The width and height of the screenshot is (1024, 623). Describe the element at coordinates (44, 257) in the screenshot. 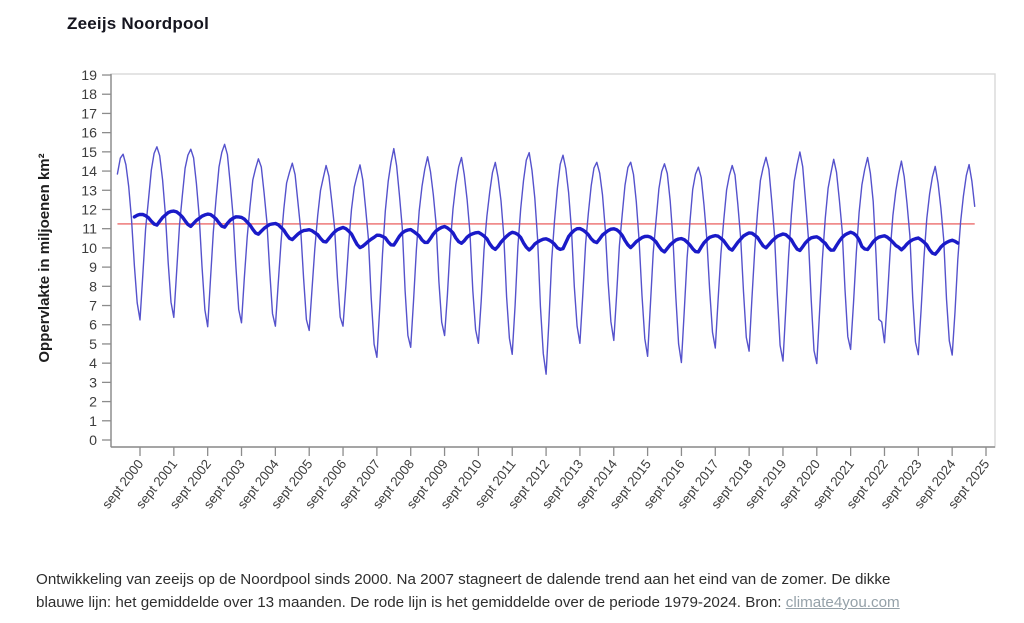

I see `y-axis-title: Oppervlakte in miljoenen km²` at that location.